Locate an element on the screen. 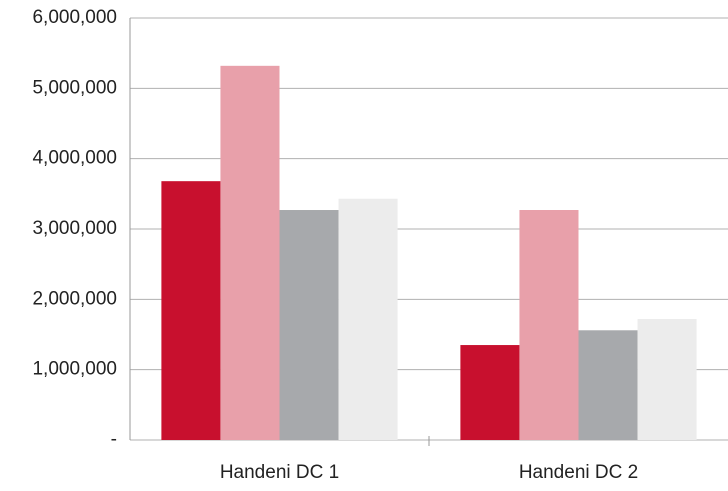 This screenshot has width=728, height=491. x-tick-label: Handeni DC 2 is located at coordinates (578, 472).